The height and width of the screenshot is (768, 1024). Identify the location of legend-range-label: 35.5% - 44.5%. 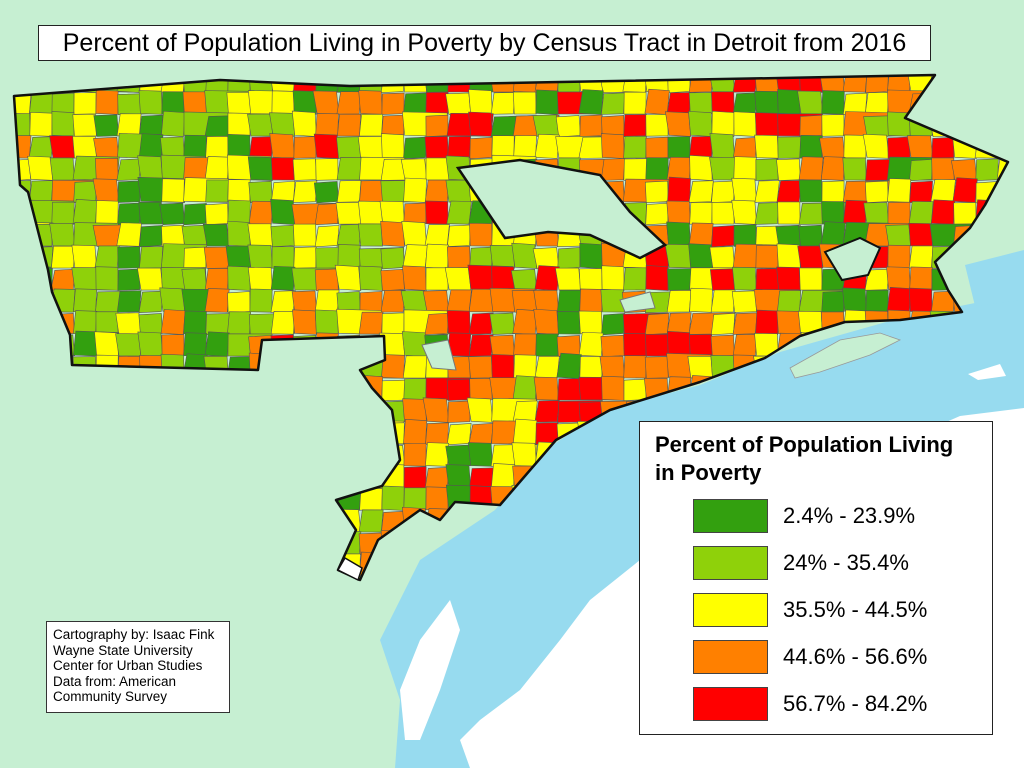
(855, 609).